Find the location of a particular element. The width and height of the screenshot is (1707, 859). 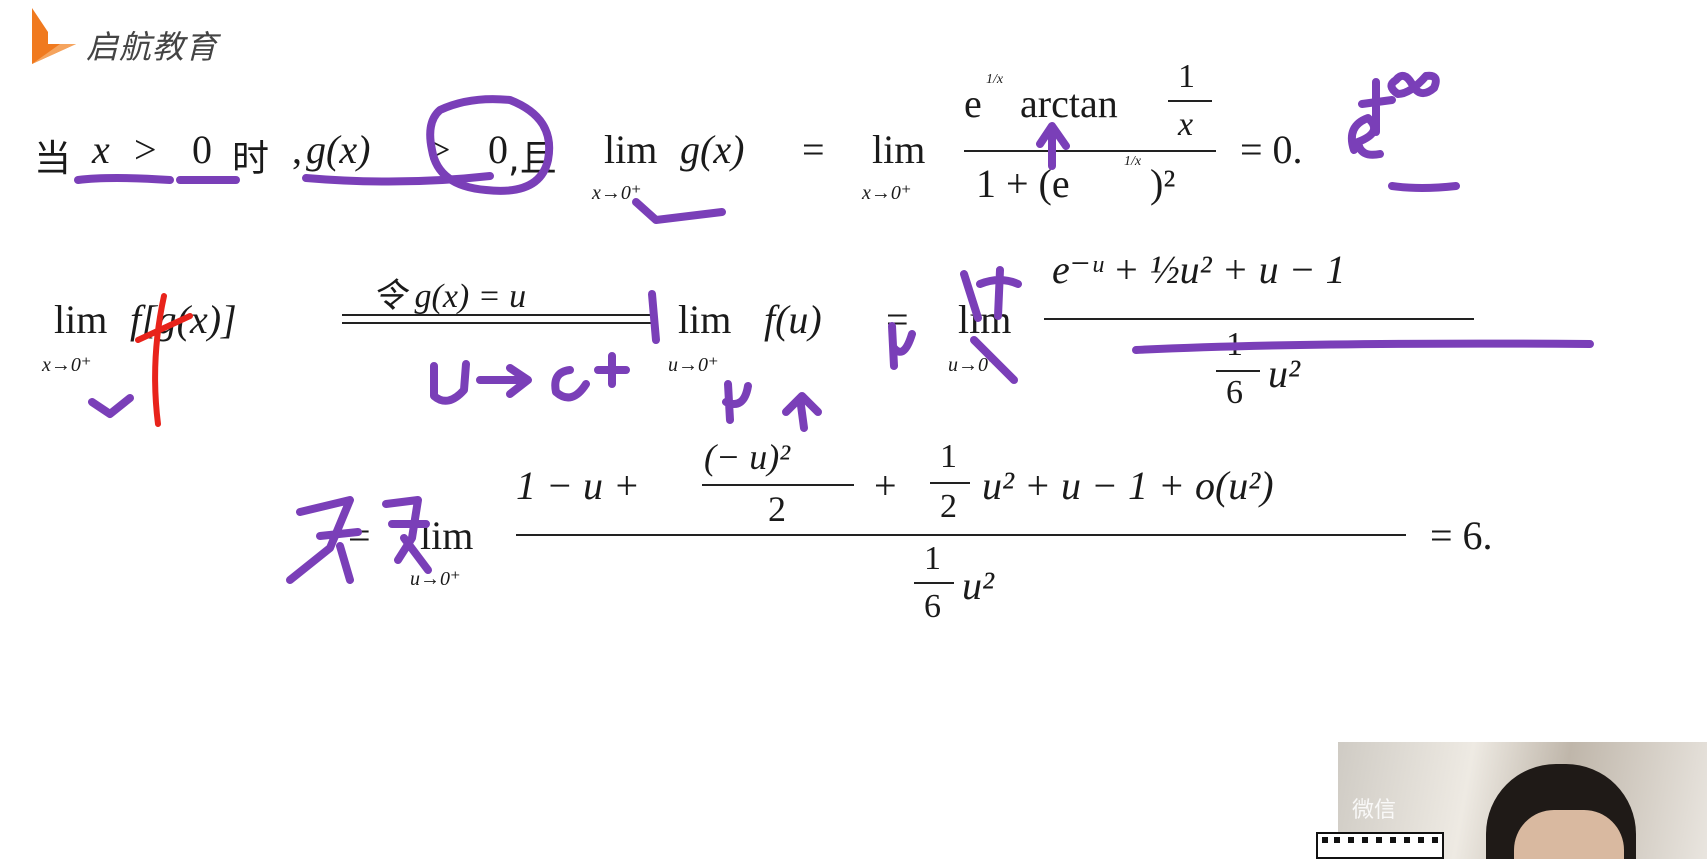

lim-5-sub: u→0⁺ is located at coordinates (973, 365).